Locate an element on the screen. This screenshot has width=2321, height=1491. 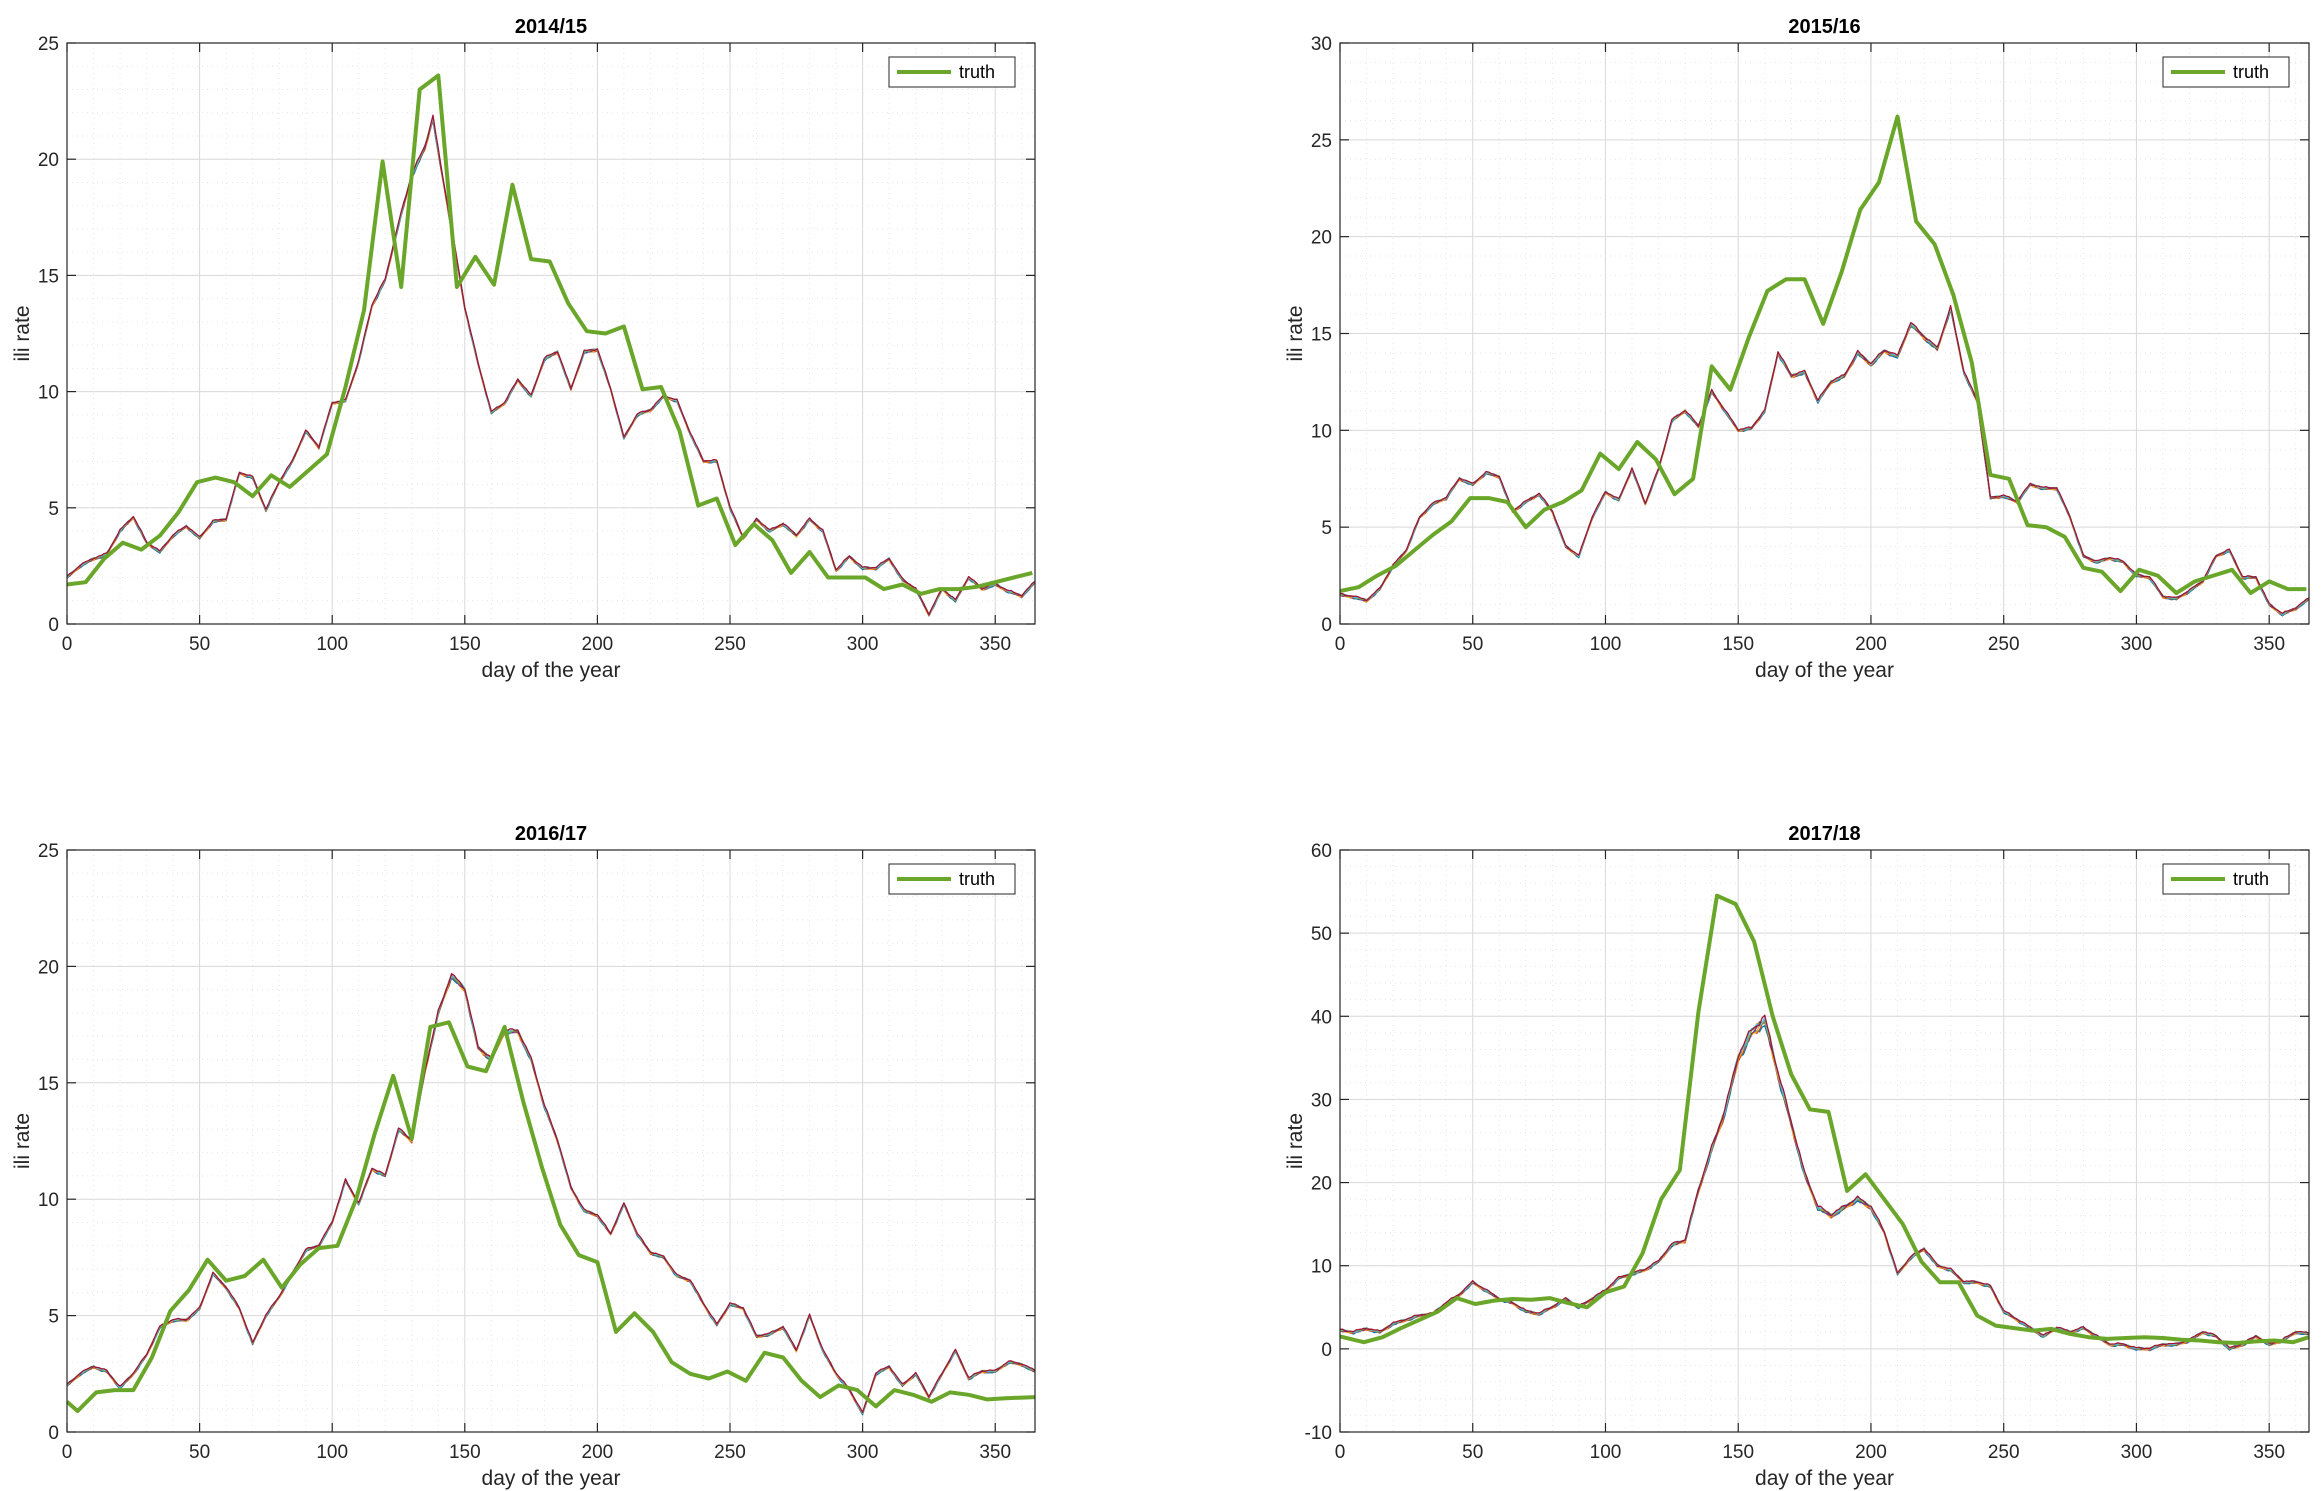
chart-title: 2015/16 is located at coordinates (1824, 27).